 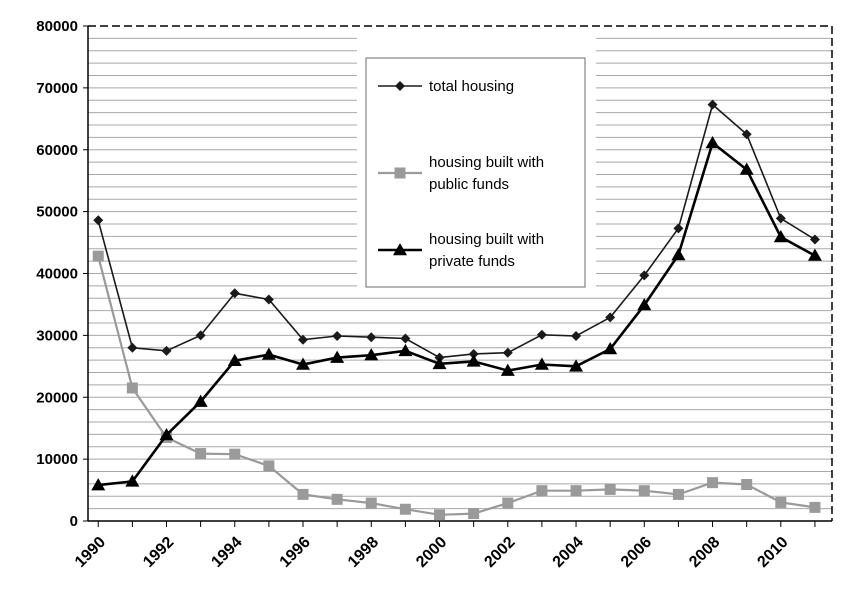 What do you see at coordinates (74, 521) in the screenshot?
I see `y-tick-label: 0` at bounding box center [74, 521].